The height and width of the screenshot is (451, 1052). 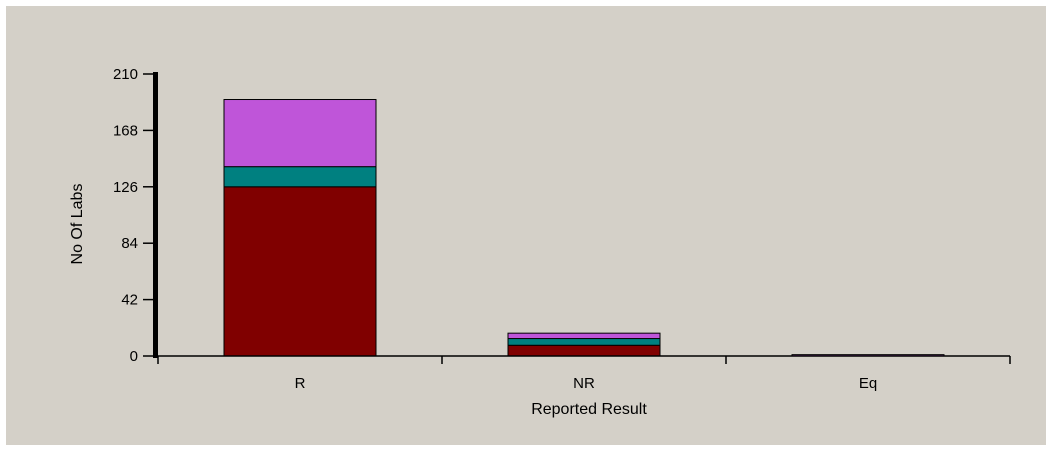 What do you see at coordinates (129, 243) in the screenshot?
I see `y-tick-label-84: 84` at bounding box center [129, 243].